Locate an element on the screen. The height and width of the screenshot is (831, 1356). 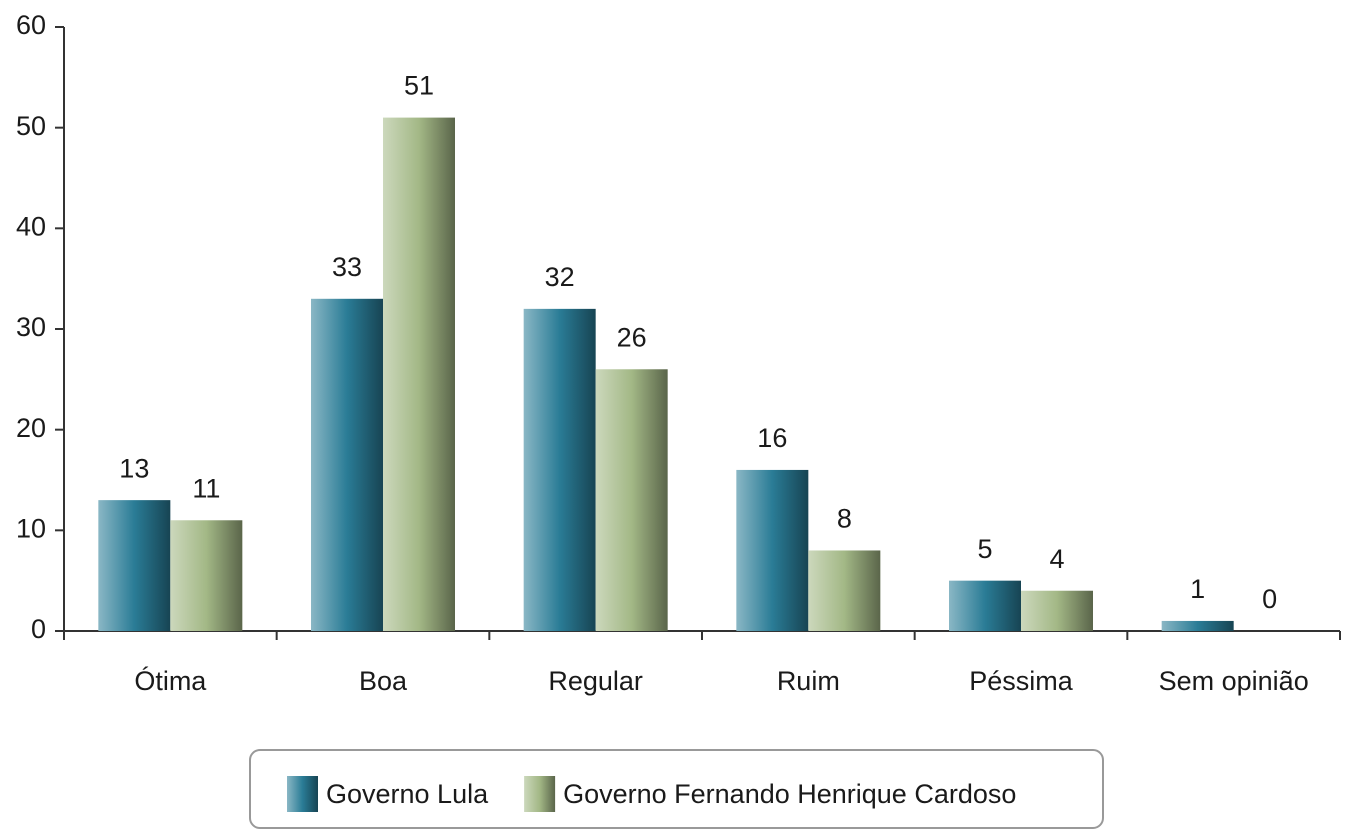
value-label: 11 is located at coordinates (206, 488).